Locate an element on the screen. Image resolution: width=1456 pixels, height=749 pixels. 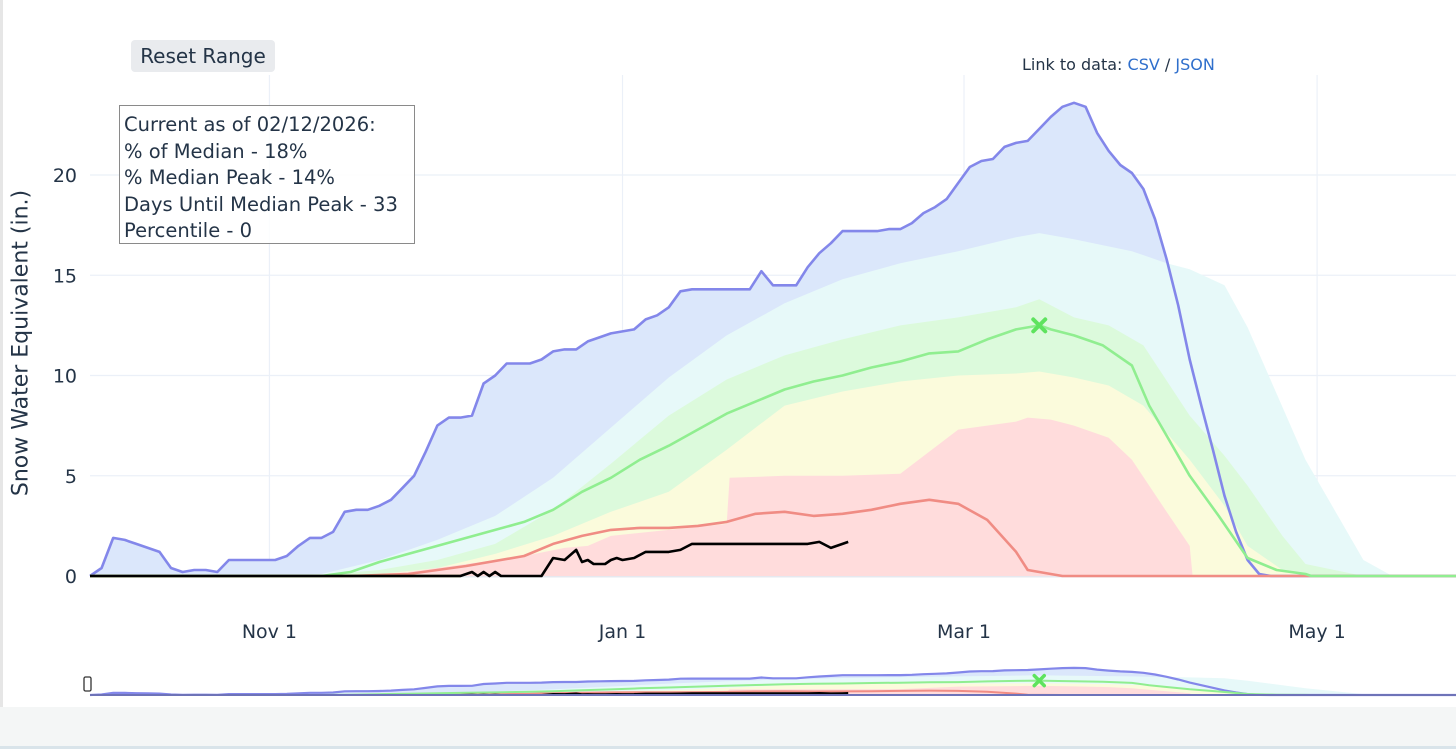
slider-handle-left is located at coordinates (87, 684).